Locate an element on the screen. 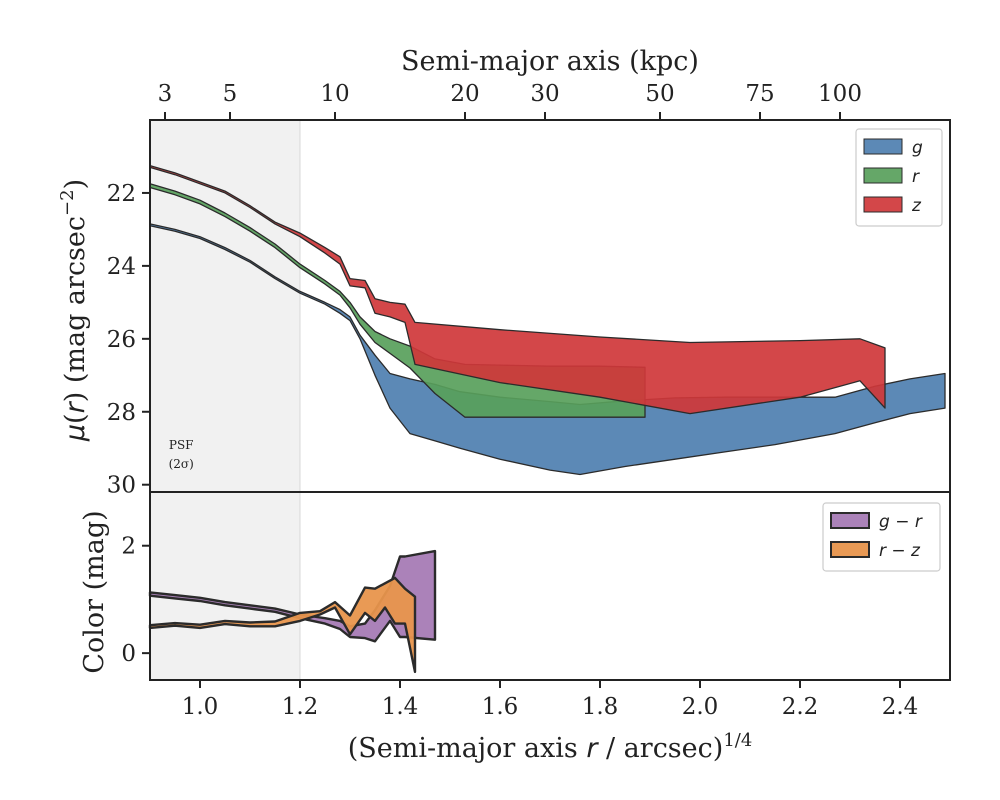 The width and height of the screenshot is (1000, 800). x-tick-label: 1.6 is located at coordinates (500, 707).